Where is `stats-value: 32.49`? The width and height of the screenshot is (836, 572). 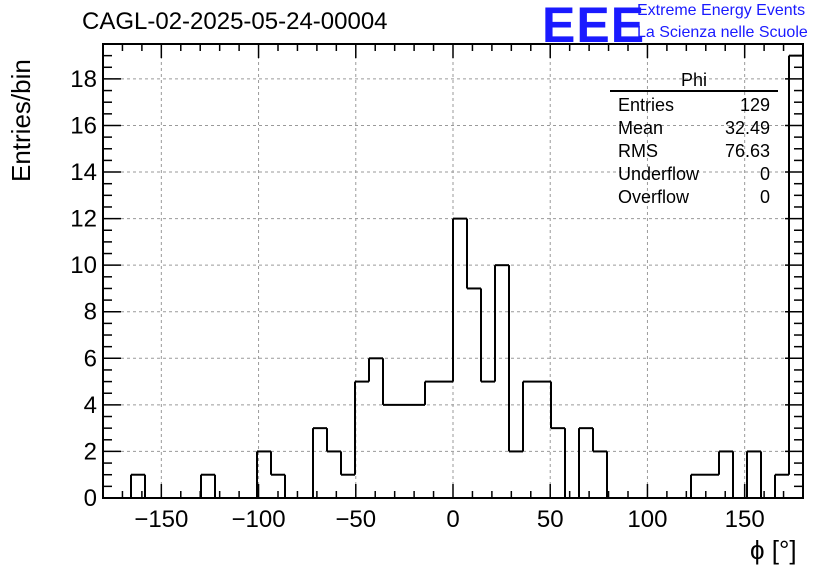 stats-value: 32.49 is located at coordinates (747, 128).